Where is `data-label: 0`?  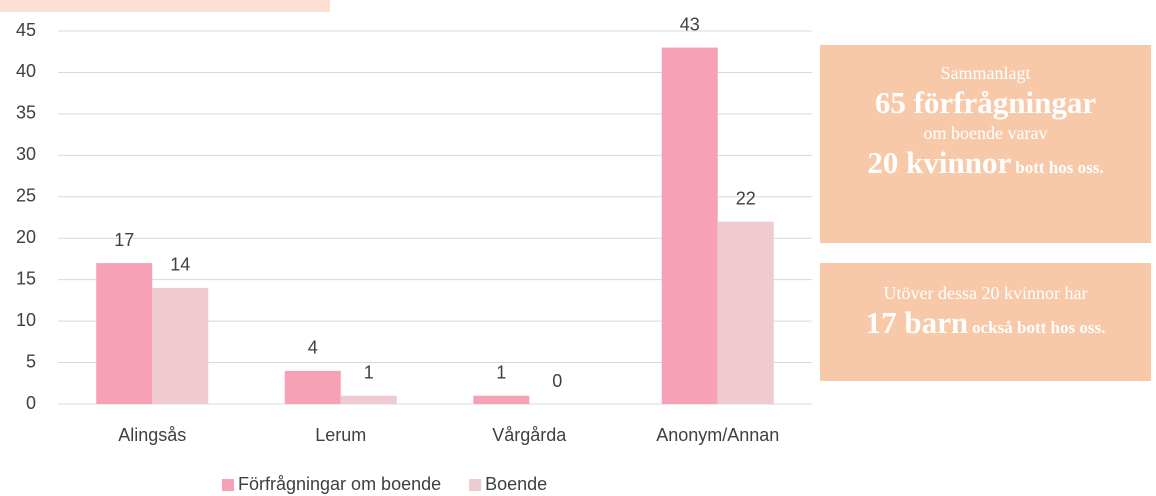 data-label: 0 is located at coordinates (557, 381).